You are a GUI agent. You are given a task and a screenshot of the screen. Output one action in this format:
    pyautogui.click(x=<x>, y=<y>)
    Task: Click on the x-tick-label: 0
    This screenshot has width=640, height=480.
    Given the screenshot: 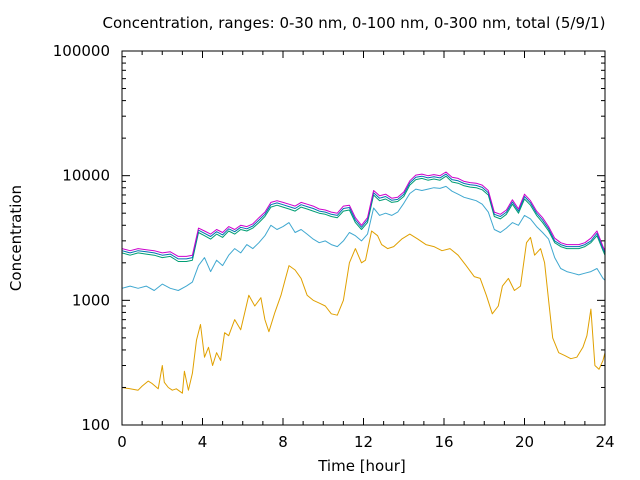 What is the action you would take?
    pyautogui.click(x=122, y=442)
    